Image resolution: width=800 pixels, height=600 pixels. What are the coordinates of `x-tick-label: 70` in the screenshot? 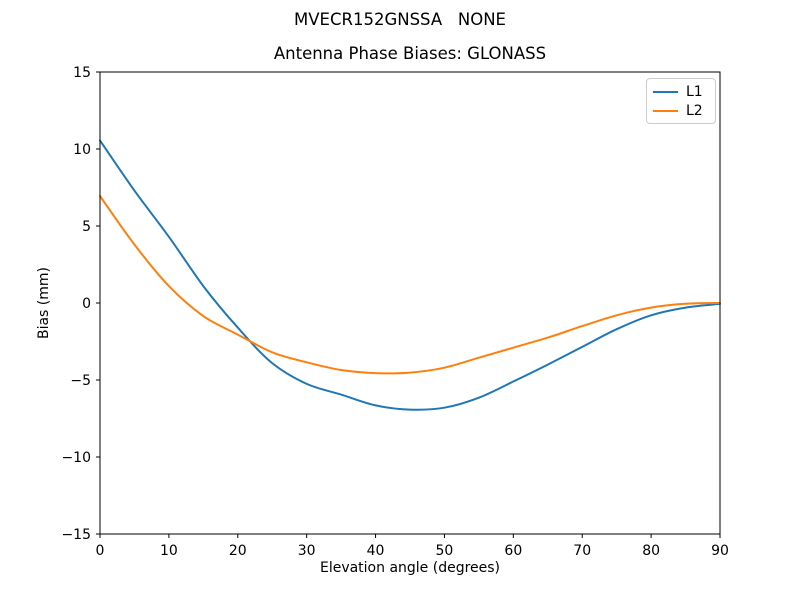 It's located at (582, 551).